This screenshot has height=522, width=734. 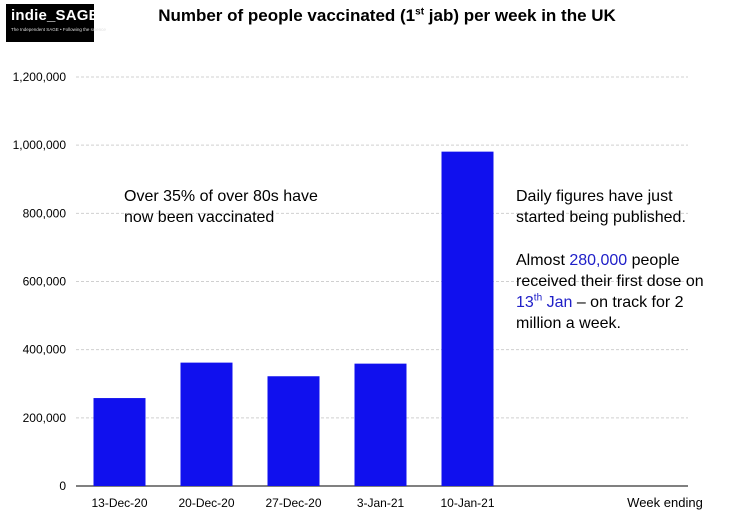 What do you see at coordinates (601, 217) in the screenshot?
I see `annotation-right-p1-line2: started being published.` at bounding box center [601, 217].